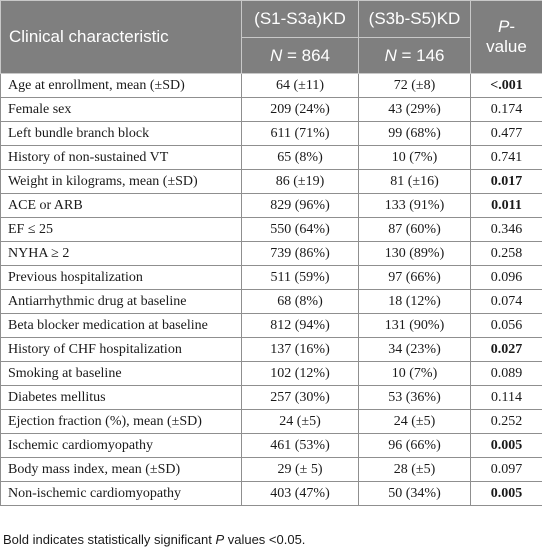  I want to click on row-label: History of CHF hospitalization, so click(121, 349).